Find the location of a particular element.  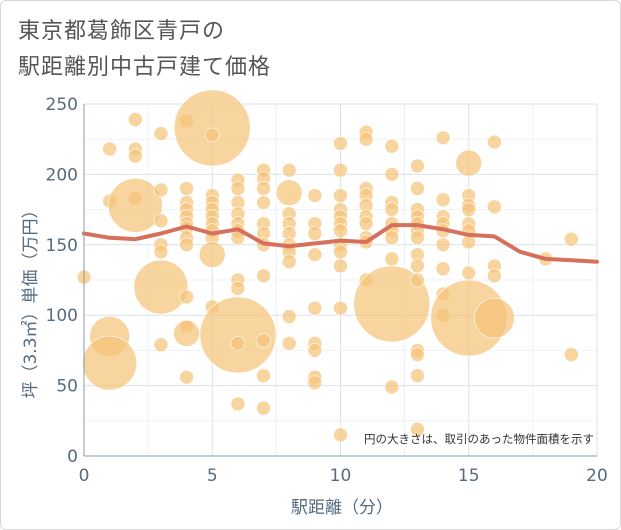

y-tick-label: 150 is located at coordinates (62, 246).